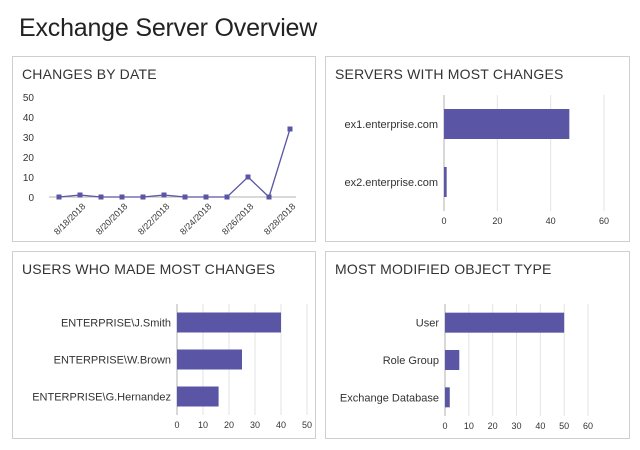  Describe the element at coordinates (391, 125) in the screenshot. I see `category-label: ex1.enterprise.com` at that location.